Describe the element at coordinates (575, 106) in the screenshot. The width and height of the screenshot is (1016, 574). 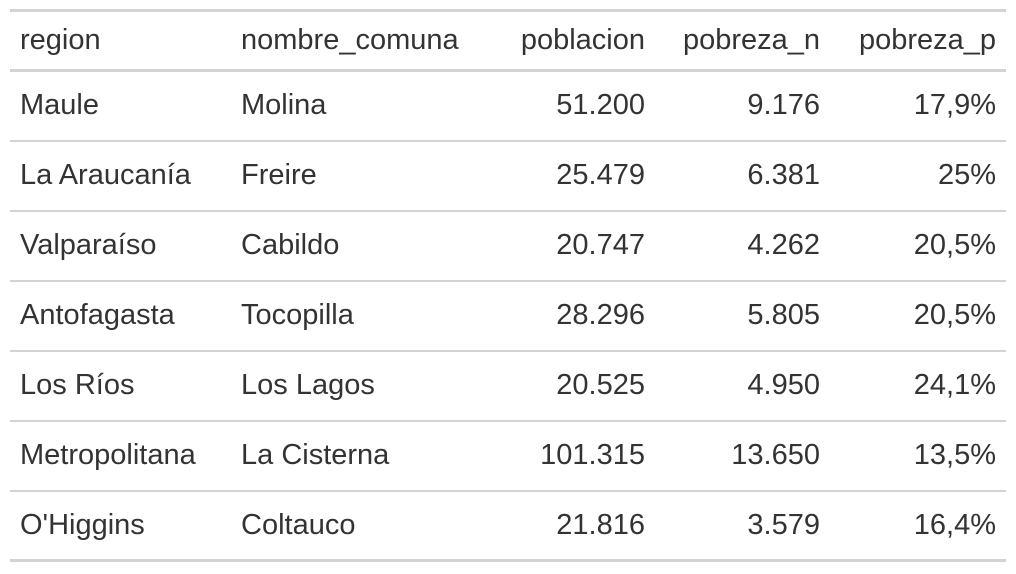
I see `cell-poblacion: 51.200` at that location.